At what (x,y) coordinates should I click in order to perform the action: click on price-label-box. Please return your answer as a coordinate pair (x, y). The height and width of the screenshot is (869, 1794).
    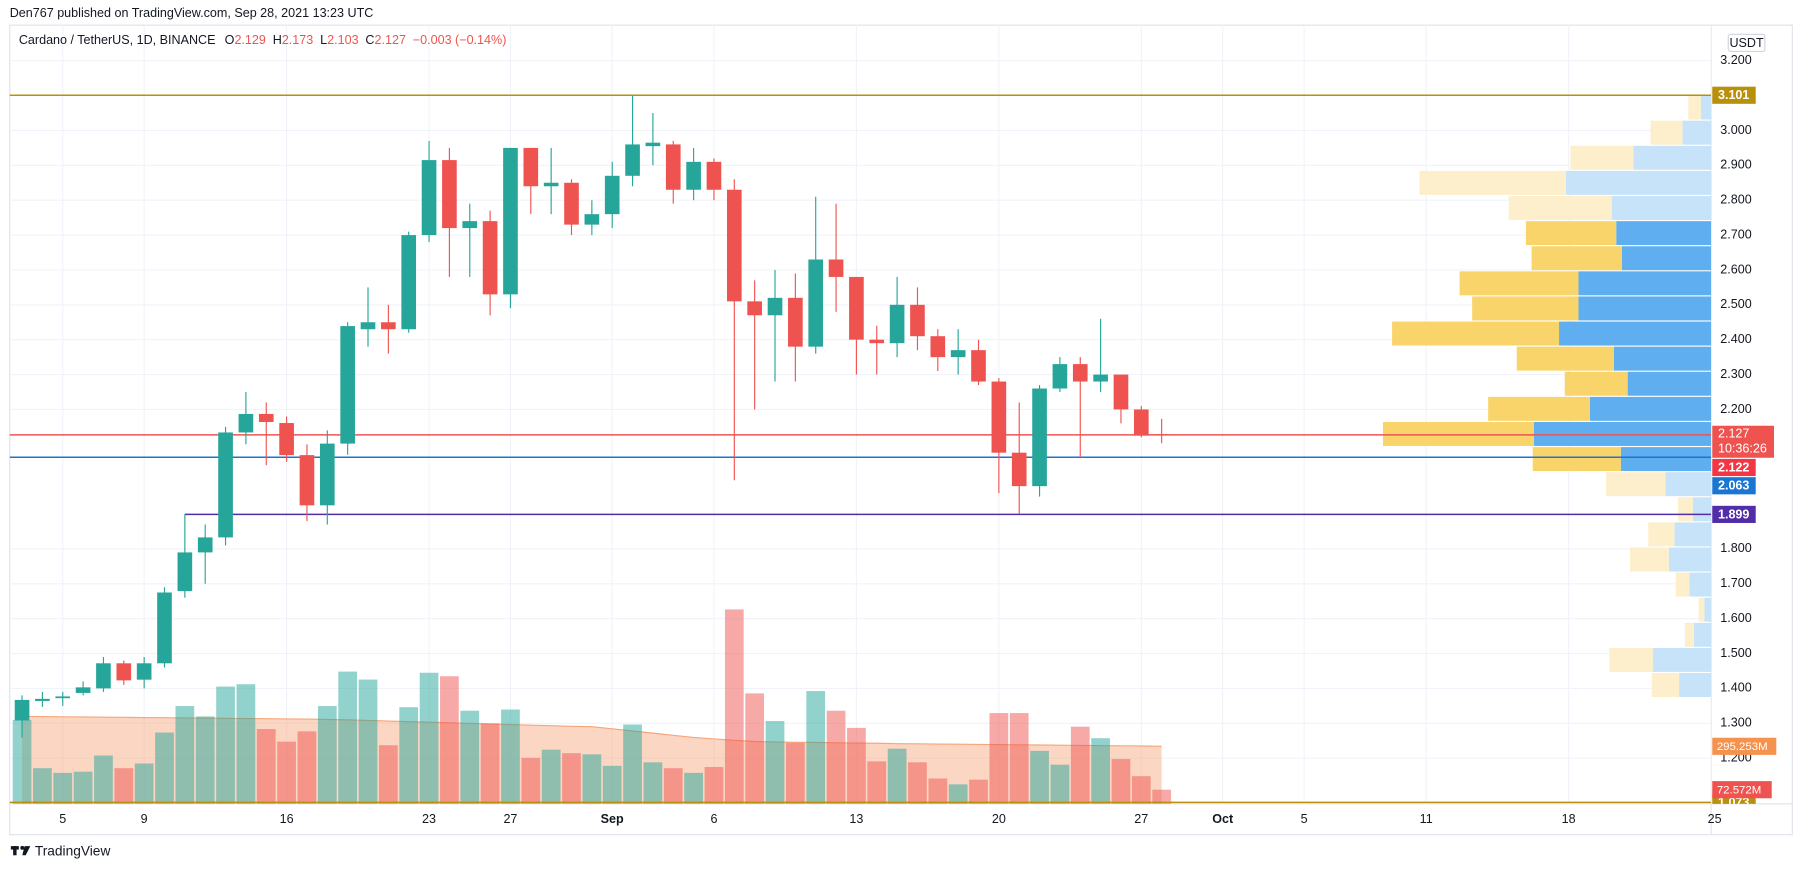
    Looking at the image, I should click on (1743, 441).